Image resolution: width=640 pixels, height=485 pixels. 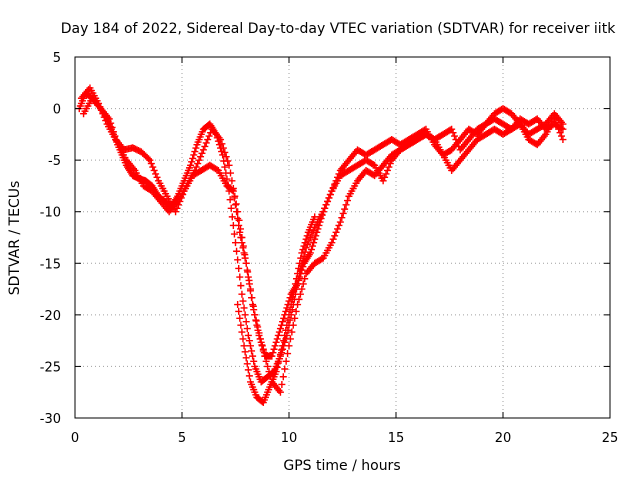 What do you see at coordinates (276, 310) in the screenshot?
I see `series-track-d` at bounding box center [276, 310].